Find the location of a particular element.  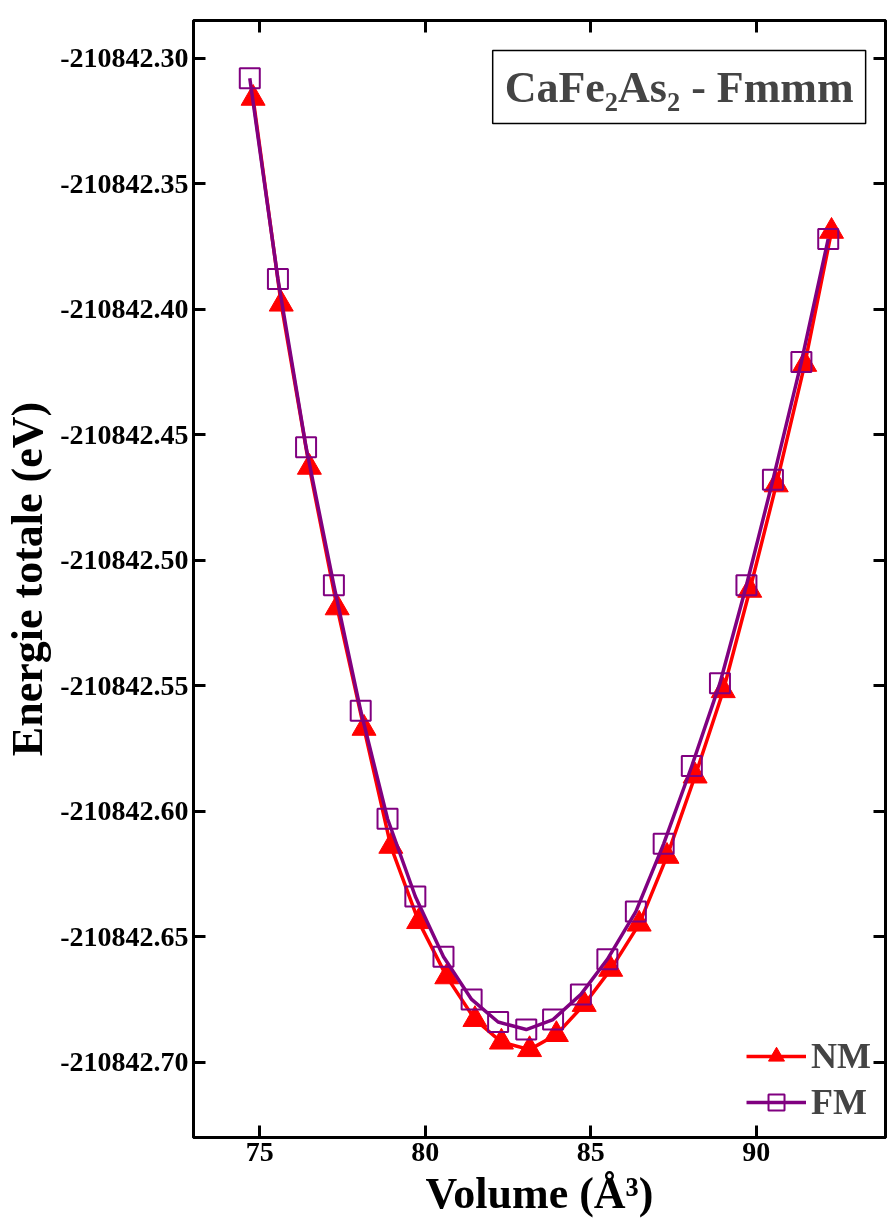

y-tick-label: -210842.65 is located at coordinates (124, 936).